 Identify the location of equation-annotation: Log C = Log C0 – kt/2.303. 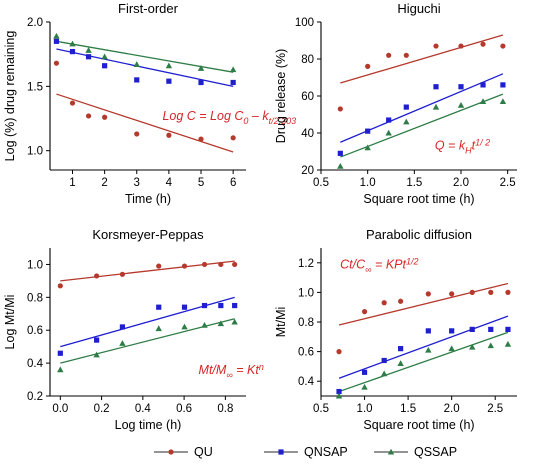
(229, 117).